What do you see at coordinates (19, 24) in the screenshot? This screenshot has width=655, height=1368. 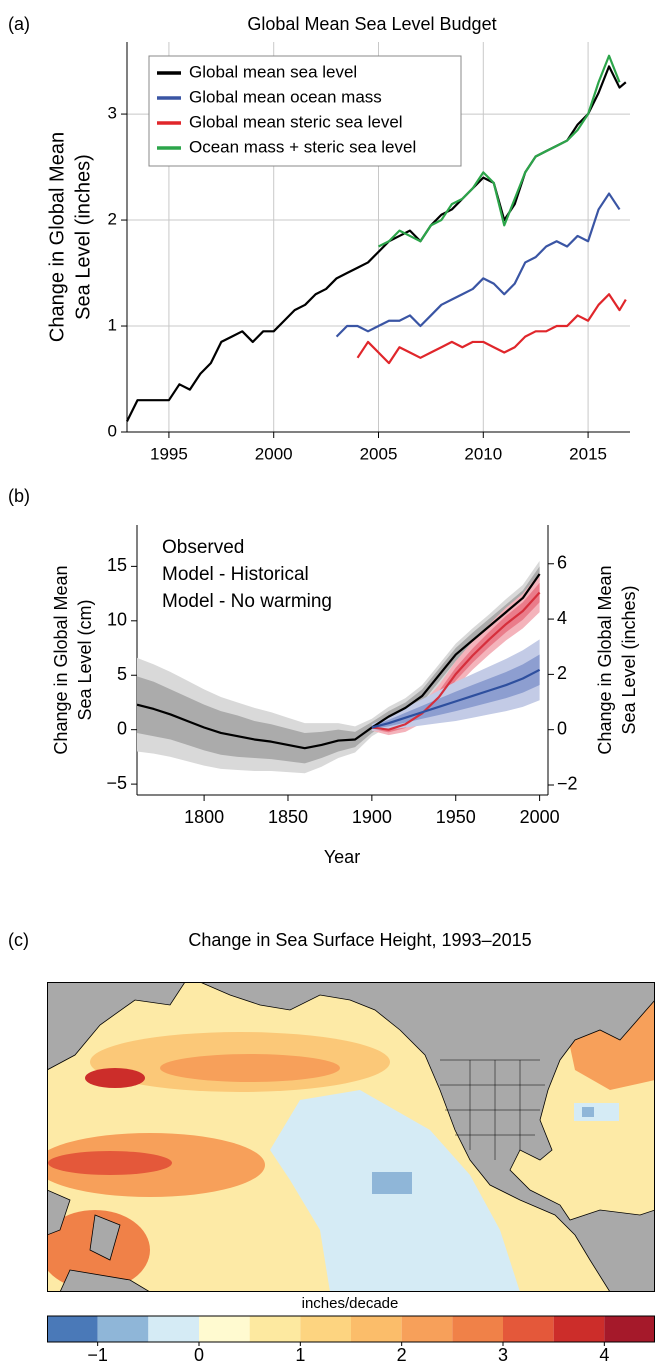 I see `panel-label: (a)` at bounding box center [19, 24].